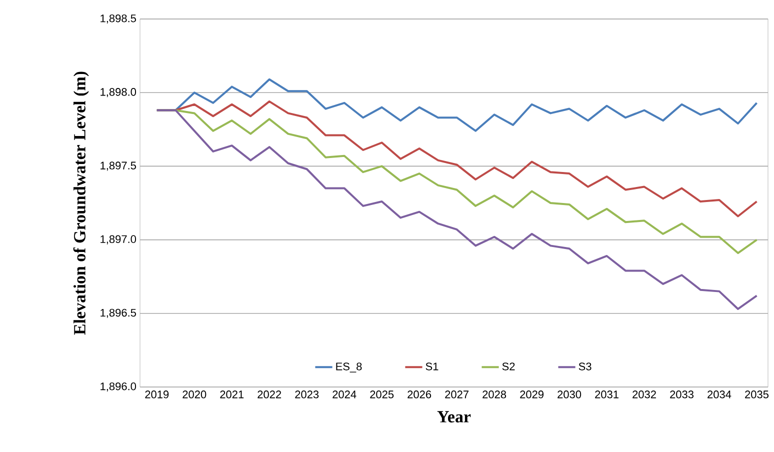 This screenshot has height=452, width=774. What do you see at coordinates (81, 203) in the screenshot?
I see `y-axis-title: Elevation of Groundwater Level (m)` at bounding box center [81, 203].